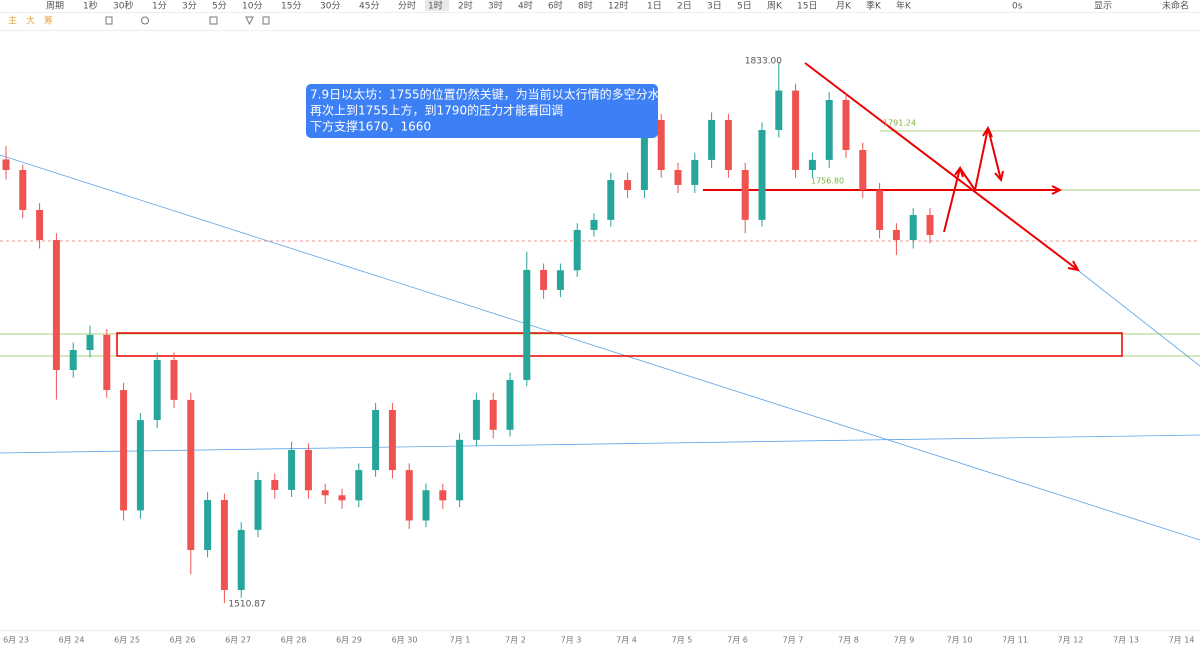 This screenshot has height=652, width=1200. Describe the element at coordinates (714, 6) in the screenshot. I see `interval-button: 3日` at that location.